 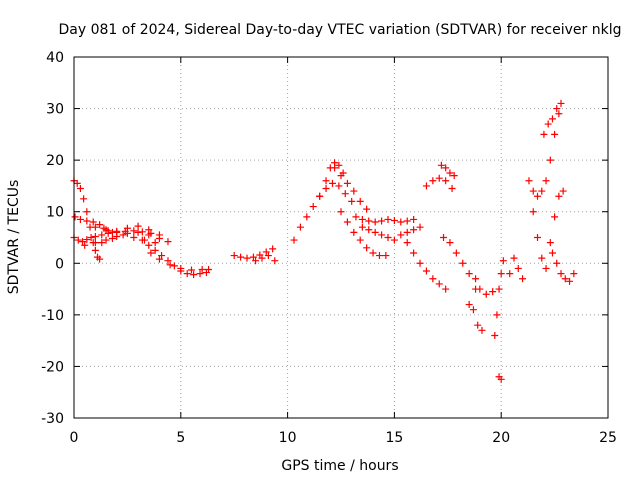 What do you see at coordinates (180, 438) in the screenshot?
I see `x-tick-label: 5` at bounding box center [180, 438].